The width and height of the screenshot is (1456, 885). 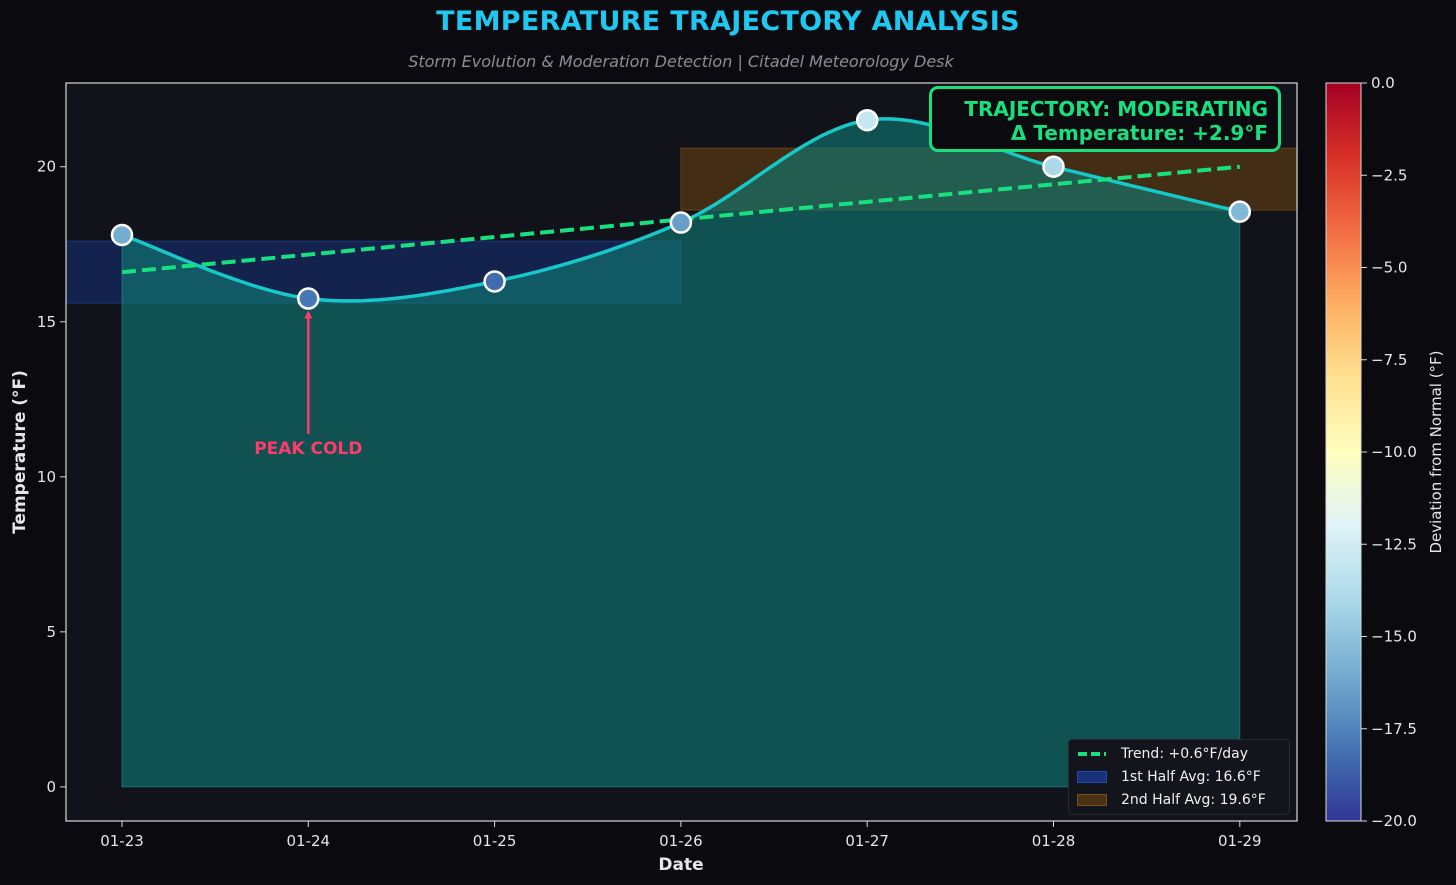 I want to click on annotation-peak-cold: PEAK COLD, so click(x=308, y=449).